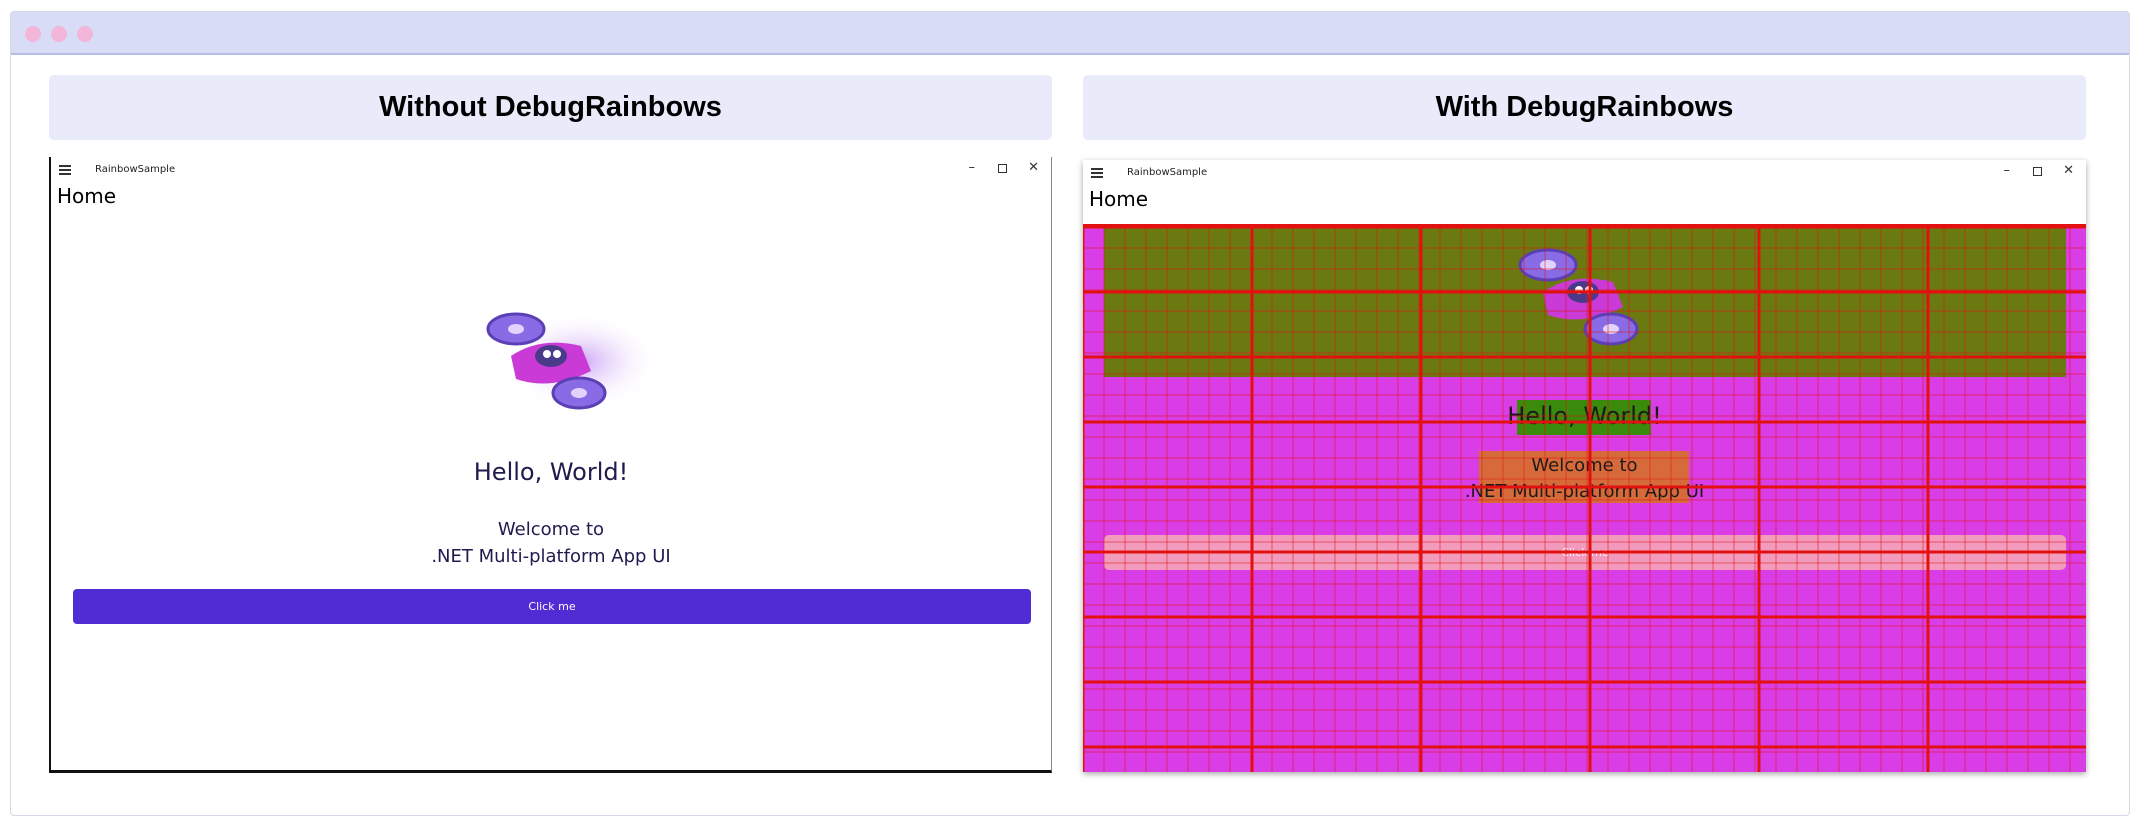 The image size is (2142, 824). Describe the element at coordinates (551, 472) in the screenshot. I see `hello-heading: Hello, World!` at that location.